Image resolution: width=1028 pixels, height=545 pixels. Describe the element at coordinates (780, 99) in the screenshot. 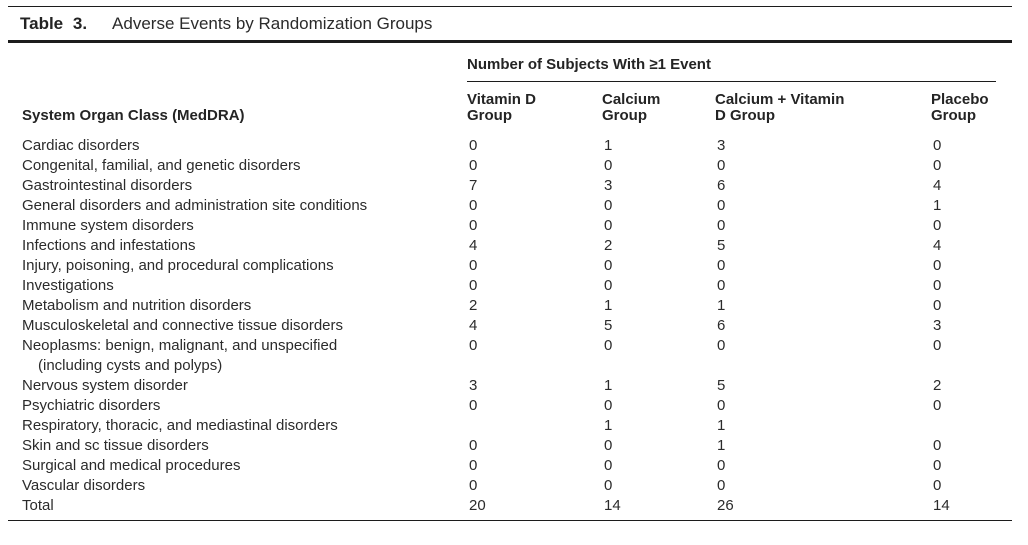

I see `col-header-line: Calcium + Vitamin` at that location.